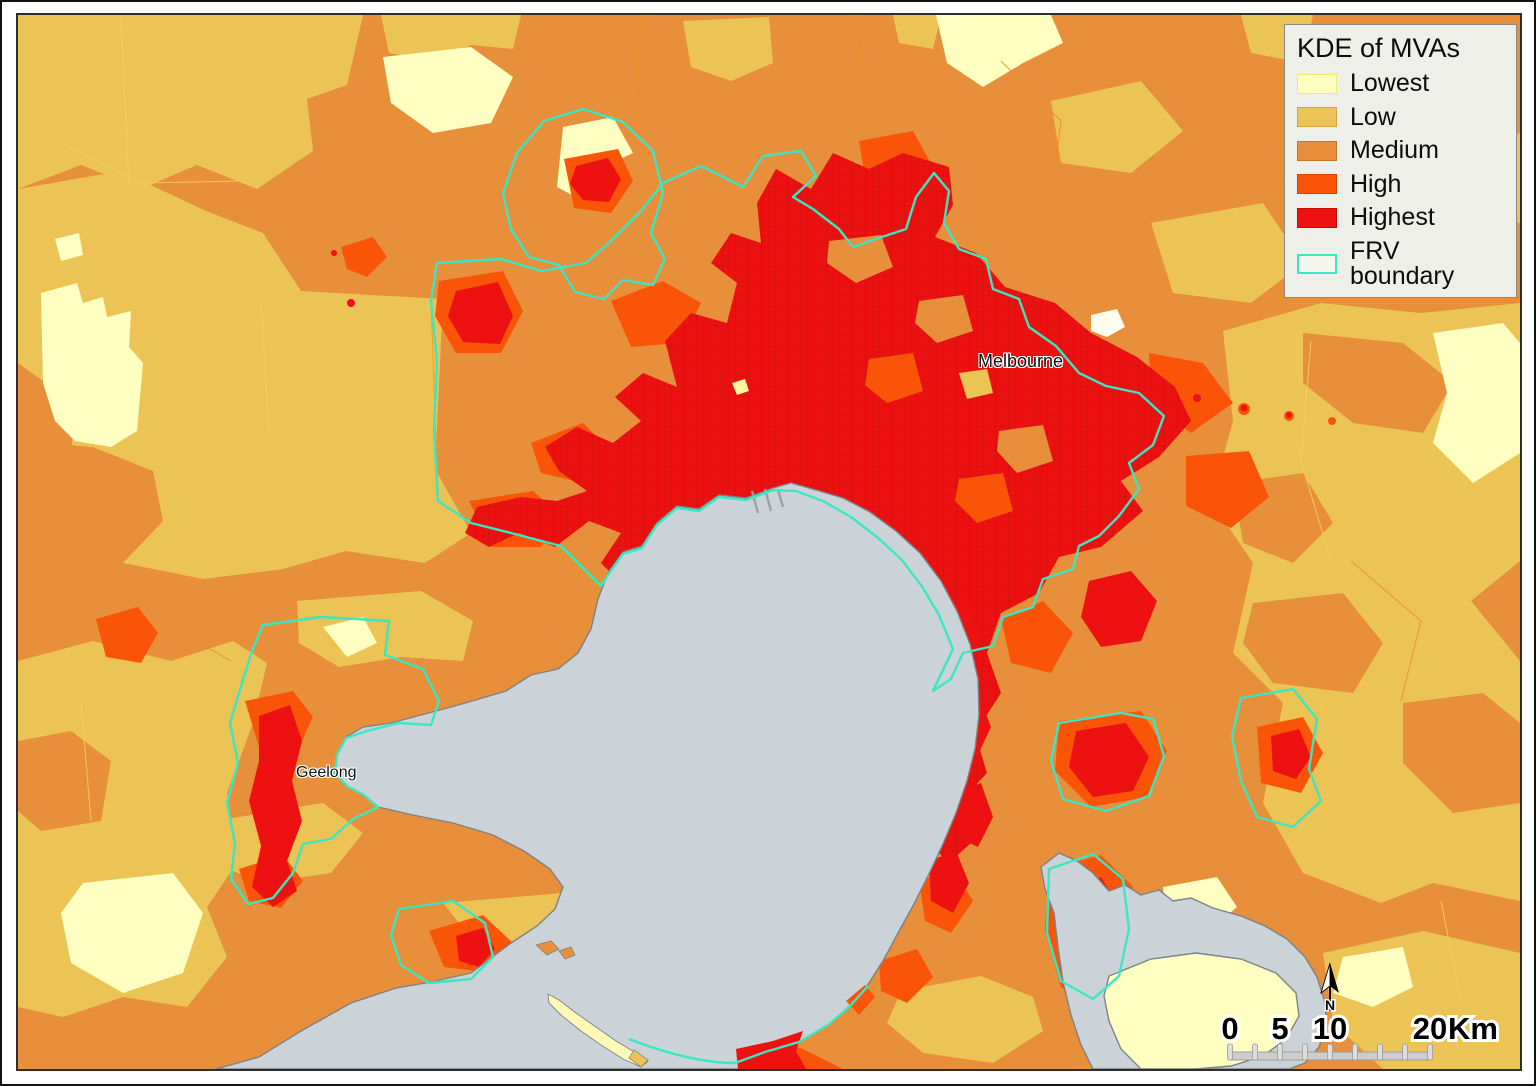 Image resolution: width=1536 pixels, height=1086 pixels. What do you see at coordinates (584, 204) in the screenshot?
I see `frv-boundary-sunbury` at bounding box center [584, 204].